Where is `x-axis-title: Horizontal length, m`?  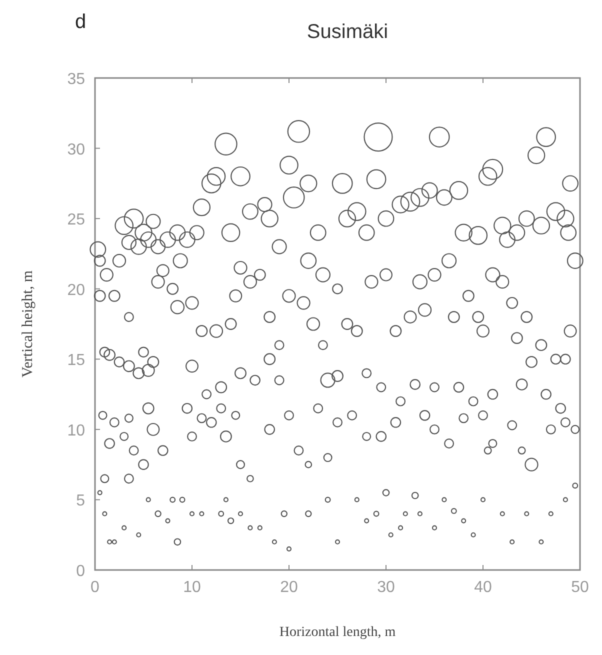
x-axis-title: Horizontal length, m is located at coordinates (337, 632).